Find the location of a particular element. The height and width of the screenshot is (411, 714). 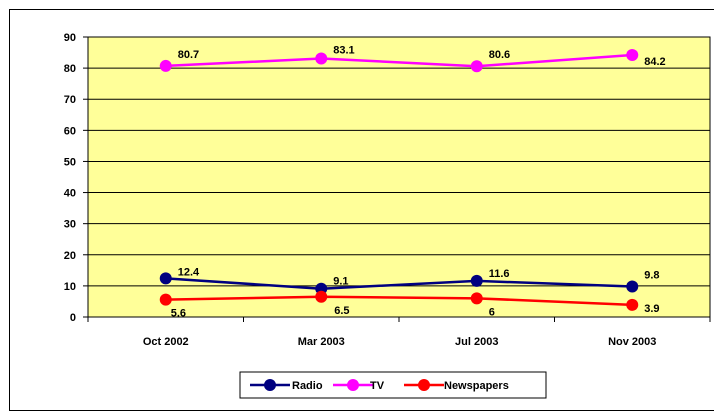

y-axis: 0 10 20 30 40 50 60 70 80 90 is located at coordinates (76, 178).